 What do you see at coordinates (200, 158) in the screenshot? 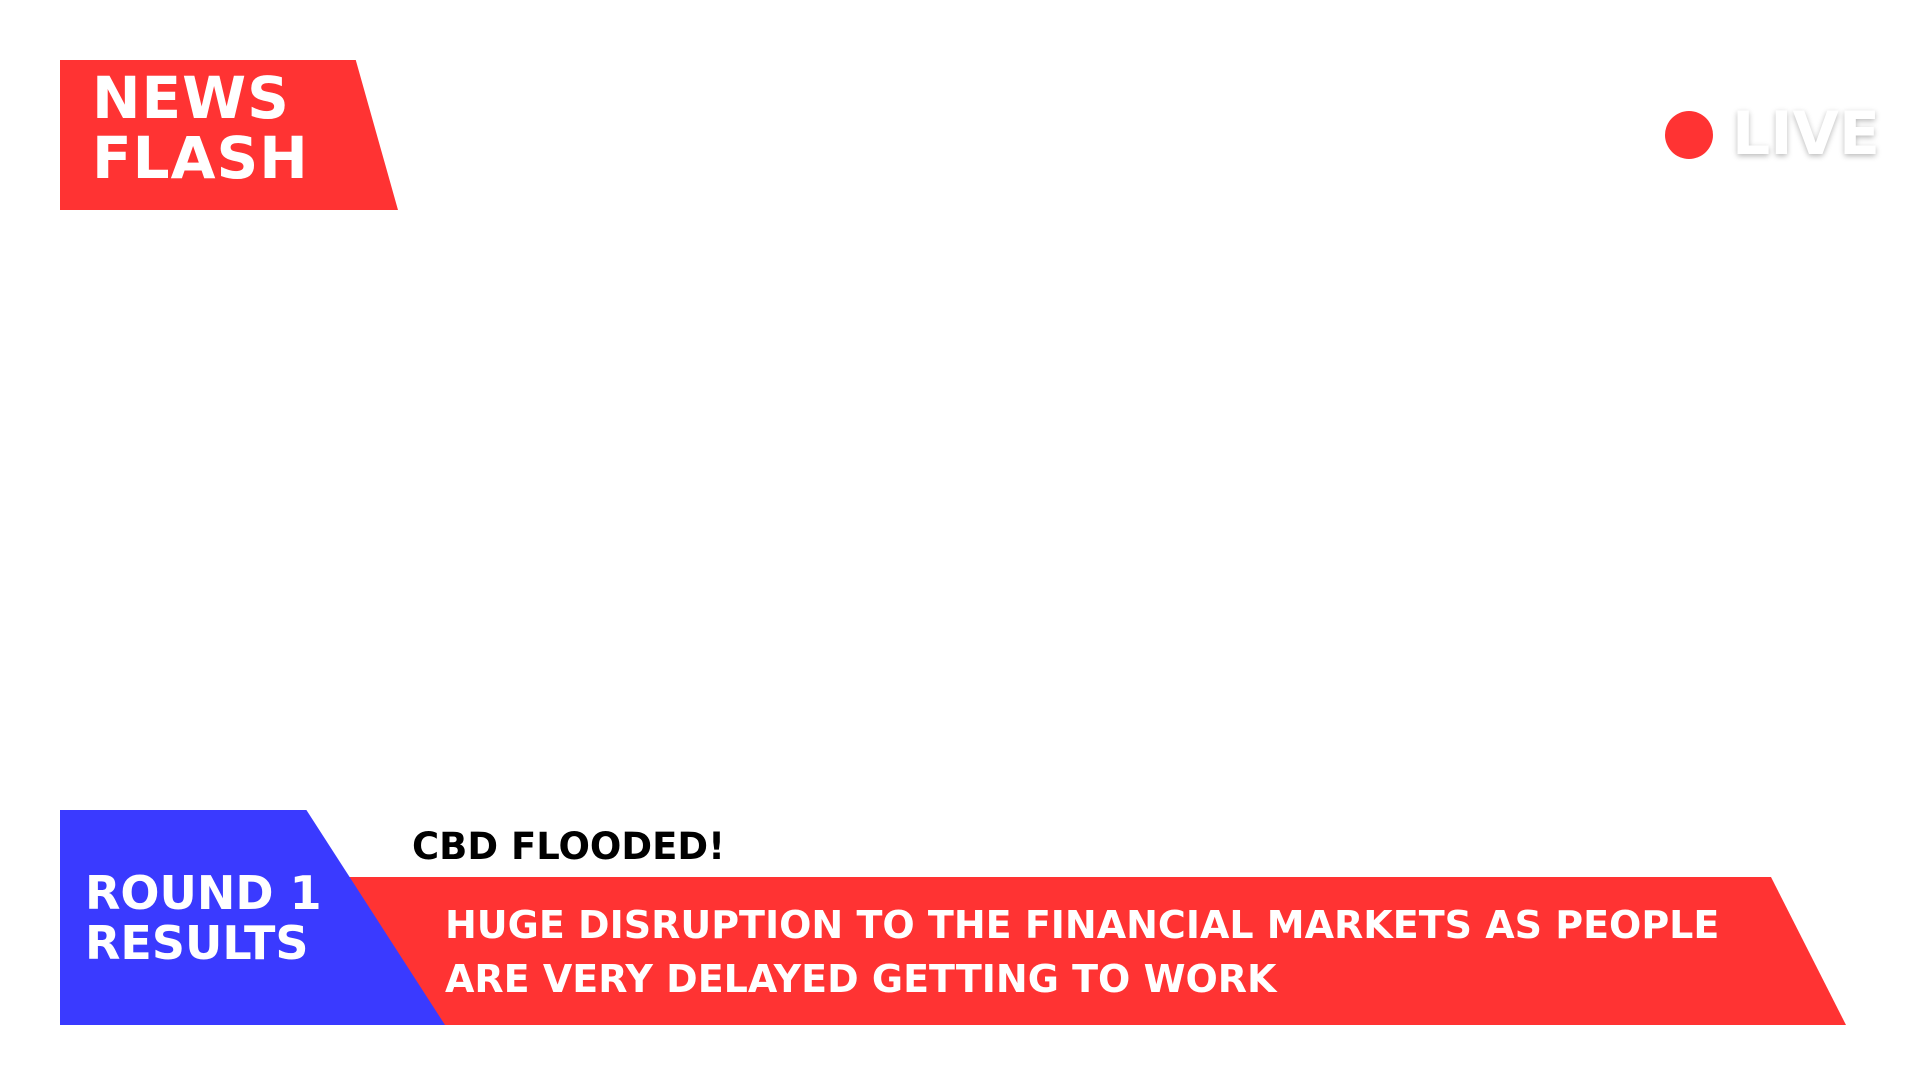
I see `news-flash-line-2: FLASH` at bounding box center [200, 158].